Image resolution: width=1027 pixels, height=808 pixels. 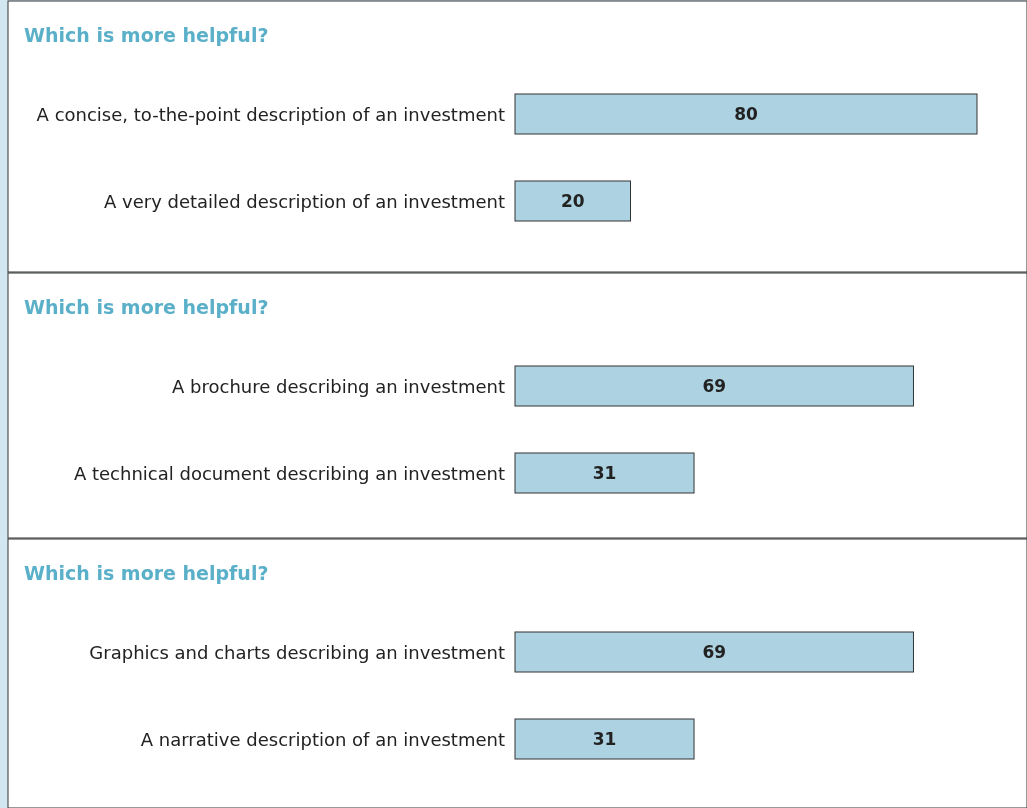 What do you see at coordinates (289, 473) in the screenshot?
I see `y-tick-label: A technical document describing an investment` at bounding box center [289, 473].